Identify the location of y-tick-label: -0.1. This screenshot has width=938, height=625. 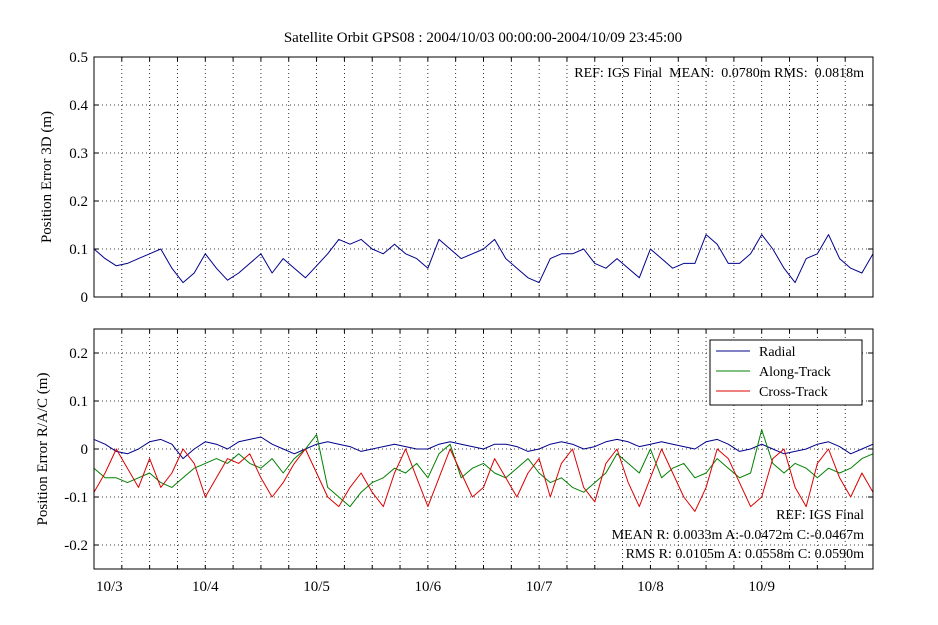
(76, 498).